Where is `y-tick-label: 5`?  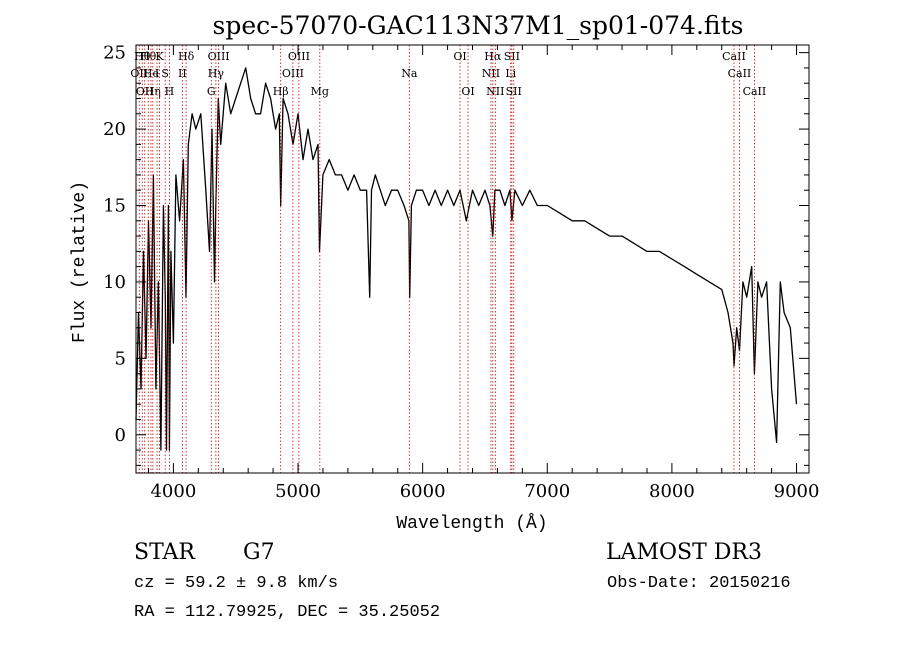
y-tick-label: 5 is located at coordinates (120, 358).